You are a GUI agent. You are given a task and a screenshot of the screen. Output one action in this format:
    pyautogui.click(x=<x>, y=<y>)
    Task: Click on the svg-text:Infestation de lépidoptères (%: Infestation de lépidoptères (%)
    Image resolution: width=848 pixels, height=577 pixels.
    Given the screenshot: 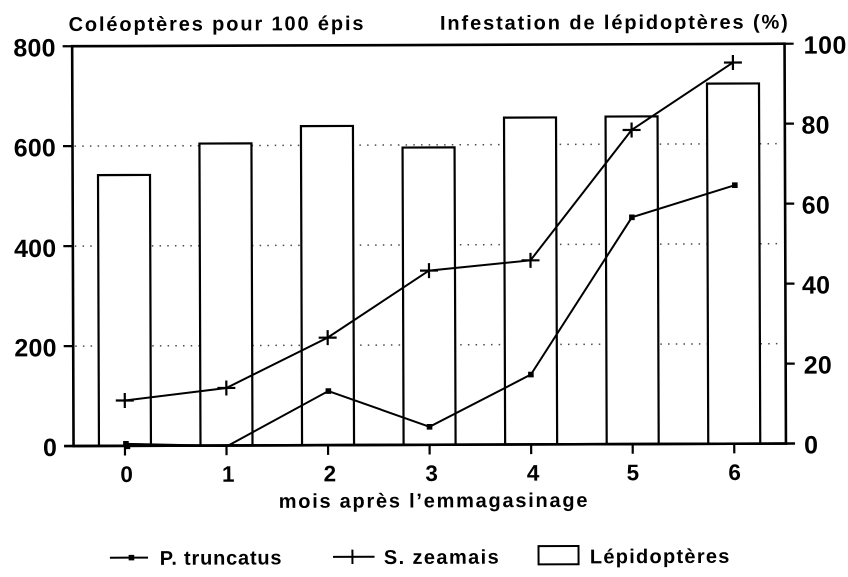 What is the action you would take?
    pyautogui.click(x=615, y=23)
    